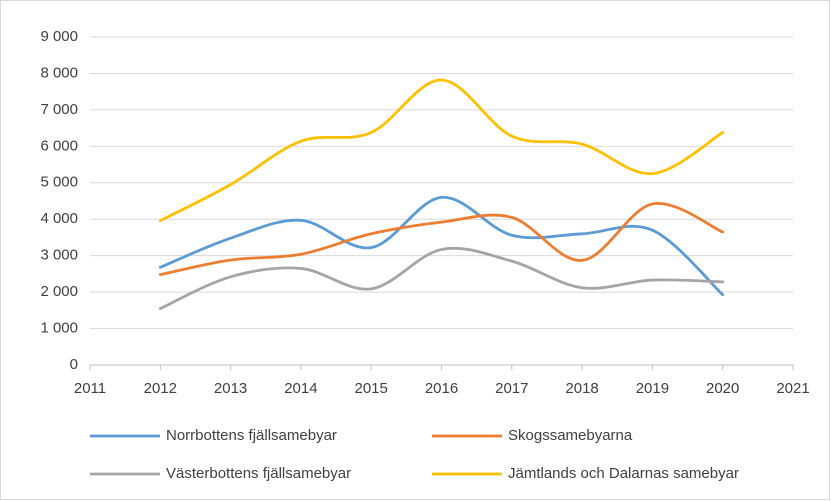 The height and width of the screenshot is (501, 831). What do you see at coordinates (59, 145) in the screenshot?
I see `y-tick-label: 6 000` at bounding box center [59, 145].